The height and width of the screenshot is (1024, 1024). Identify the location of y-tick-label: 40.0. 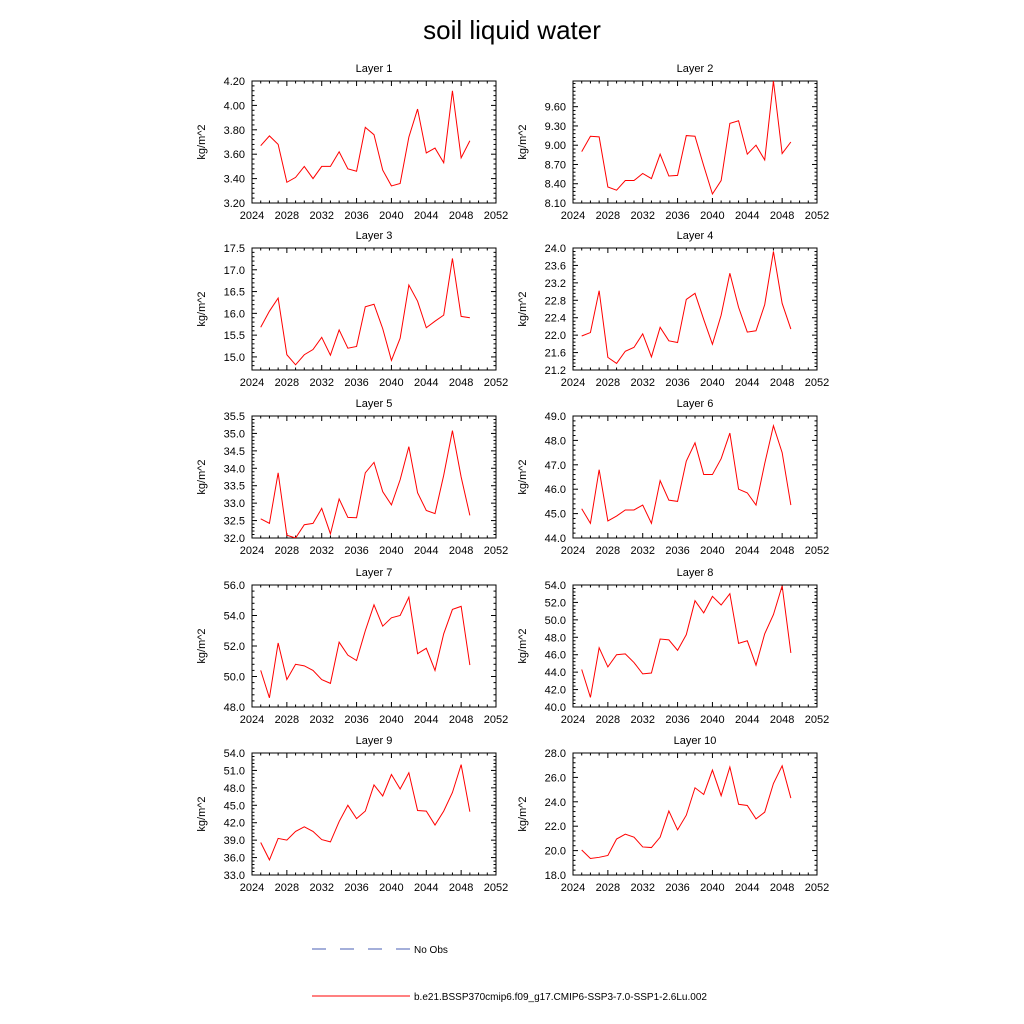
(555, 708).